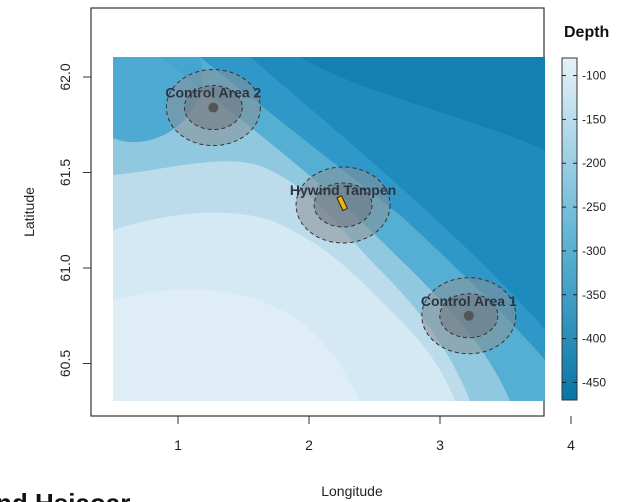 This screenshot has width=641, height=502. Describe the element at coordinates (65, 172) in the screenshot. I see `y-tick-label: 61.5` at that location.